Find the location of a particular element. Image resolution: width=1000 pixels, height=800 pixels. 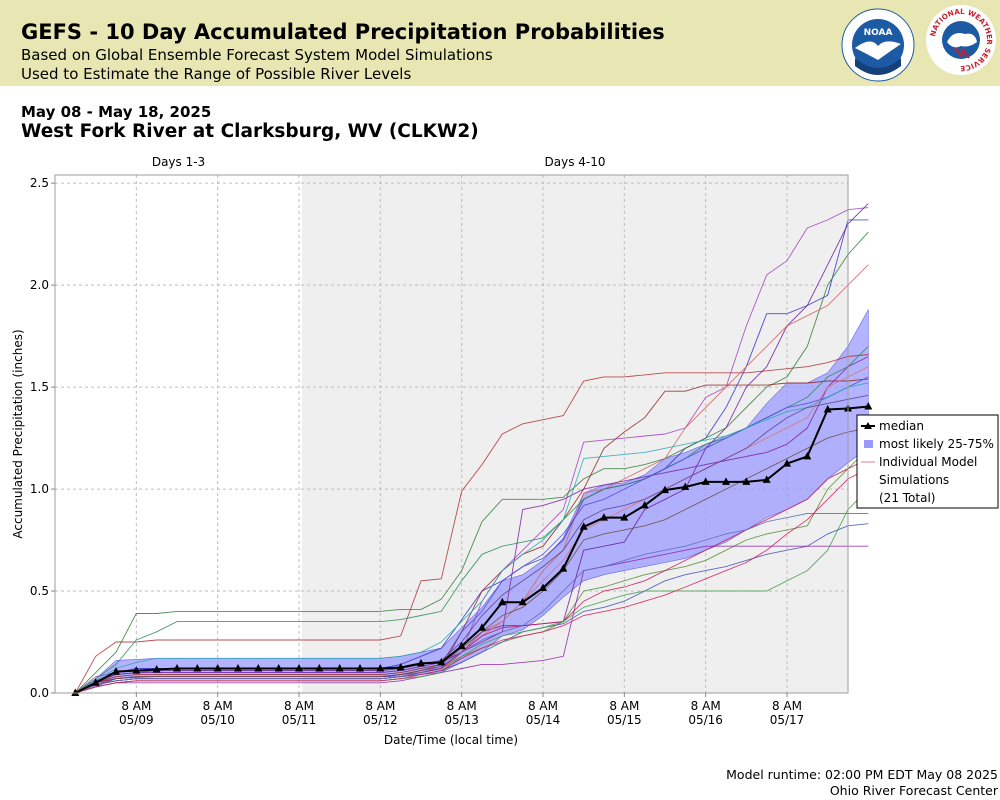

forecast-center: Ohio River Forecast Center is located at coordinates (913, 790).